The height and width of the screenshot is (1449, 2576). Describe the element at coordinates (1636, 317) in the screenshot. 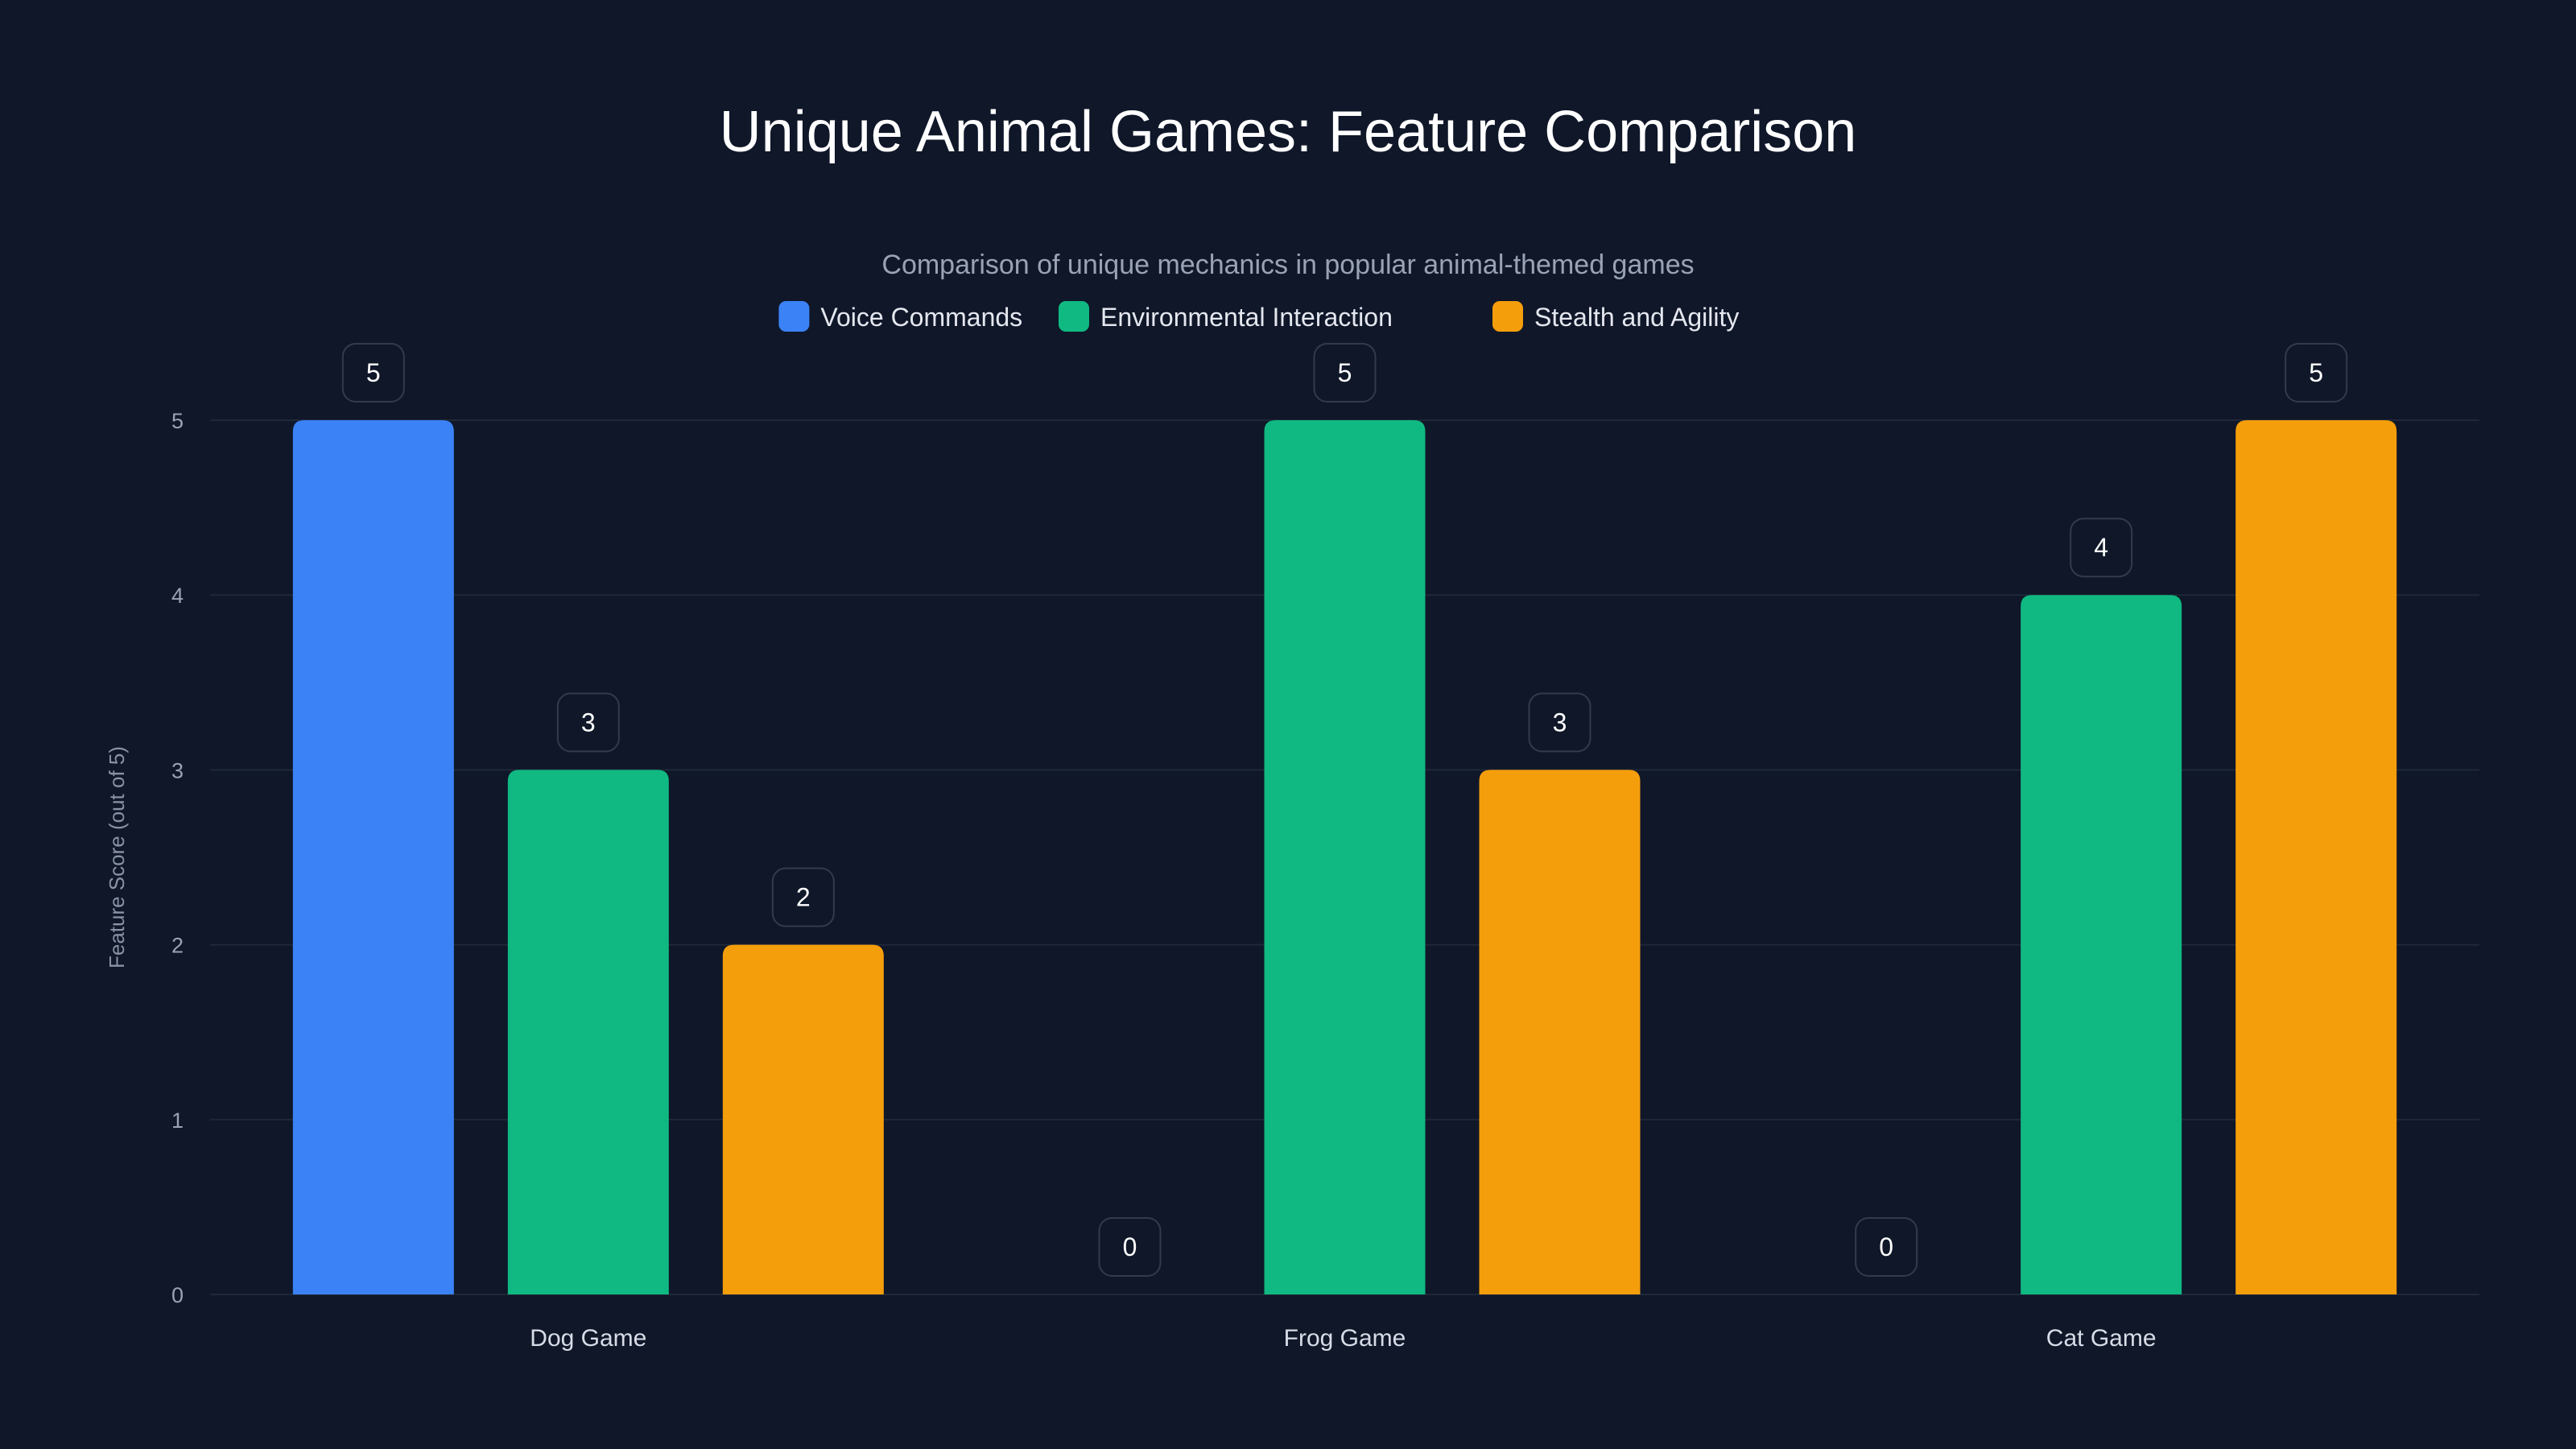

I see `legend-label: Stealth and Agility` at that location.